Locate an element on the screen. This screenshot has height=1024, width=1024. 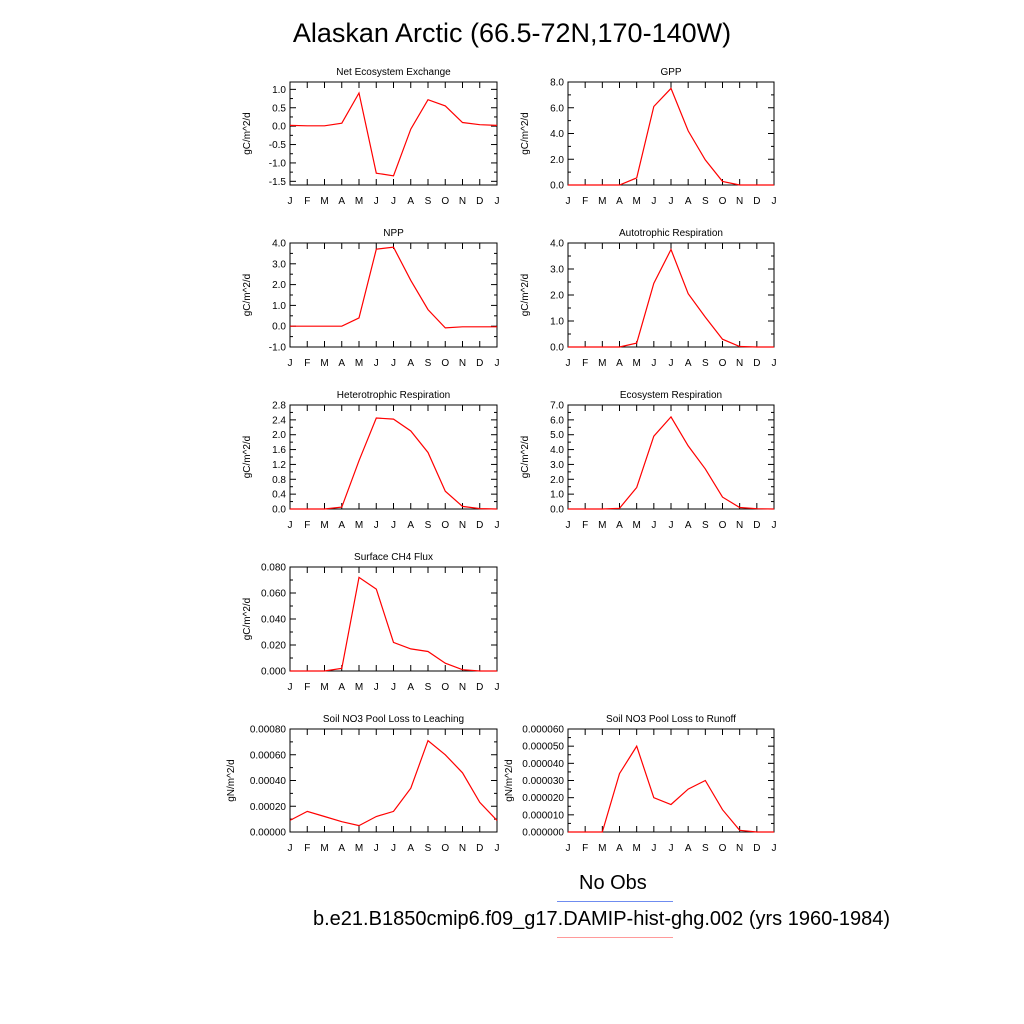
legend-obs-label: No Obs is located at coordinates (613, 883).